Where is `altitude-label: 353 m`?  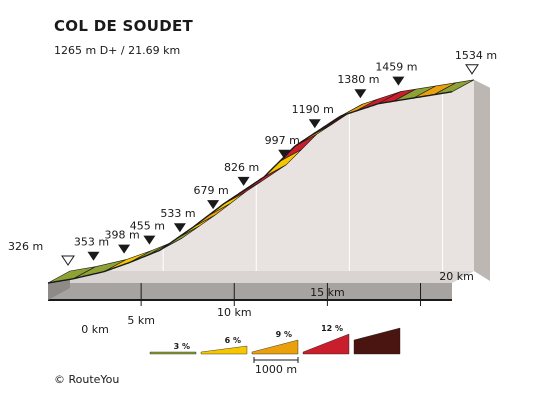
altitude-label: 353 m is located at coordinates (91, 242).